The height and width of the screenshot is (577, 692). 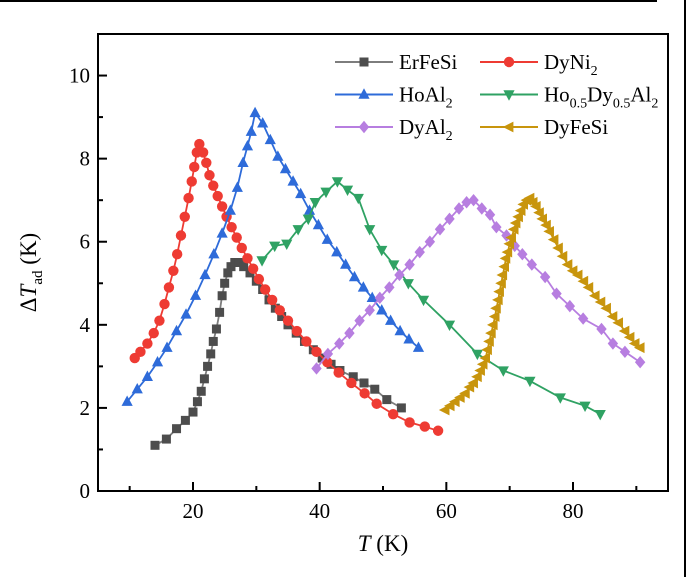 What do you see at coordinates (576, 127) in the screenshot?
I see `legend-label-DyFeSi: DyFeSi` at bounding box center [576, 127].